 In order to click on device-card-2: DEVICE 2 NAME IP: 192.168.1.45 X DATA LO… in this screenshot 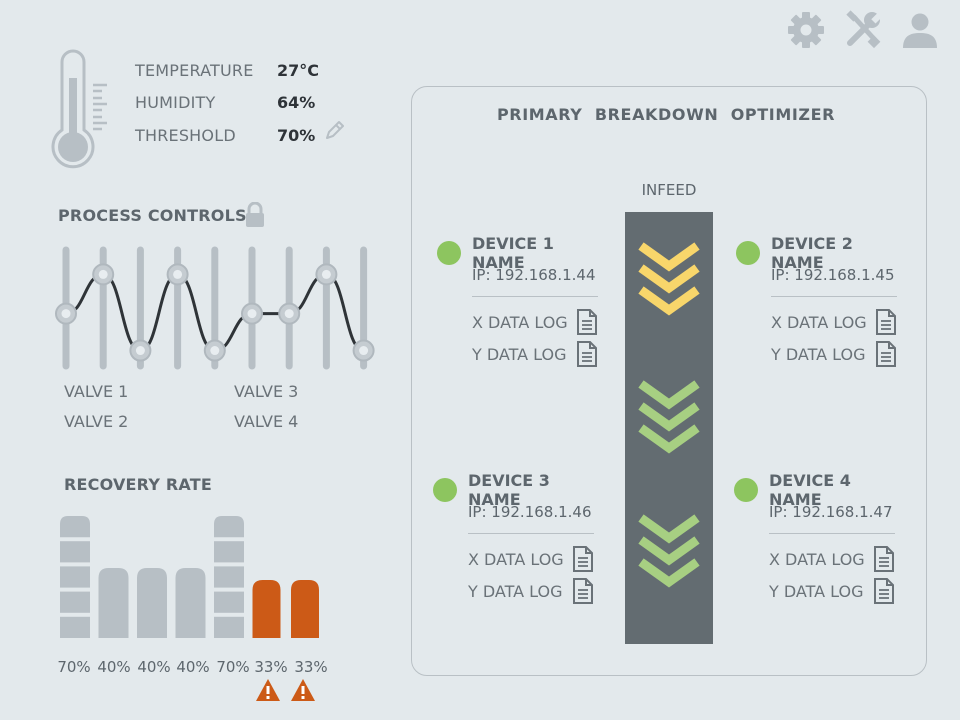, I will do `click(821, 300)`.